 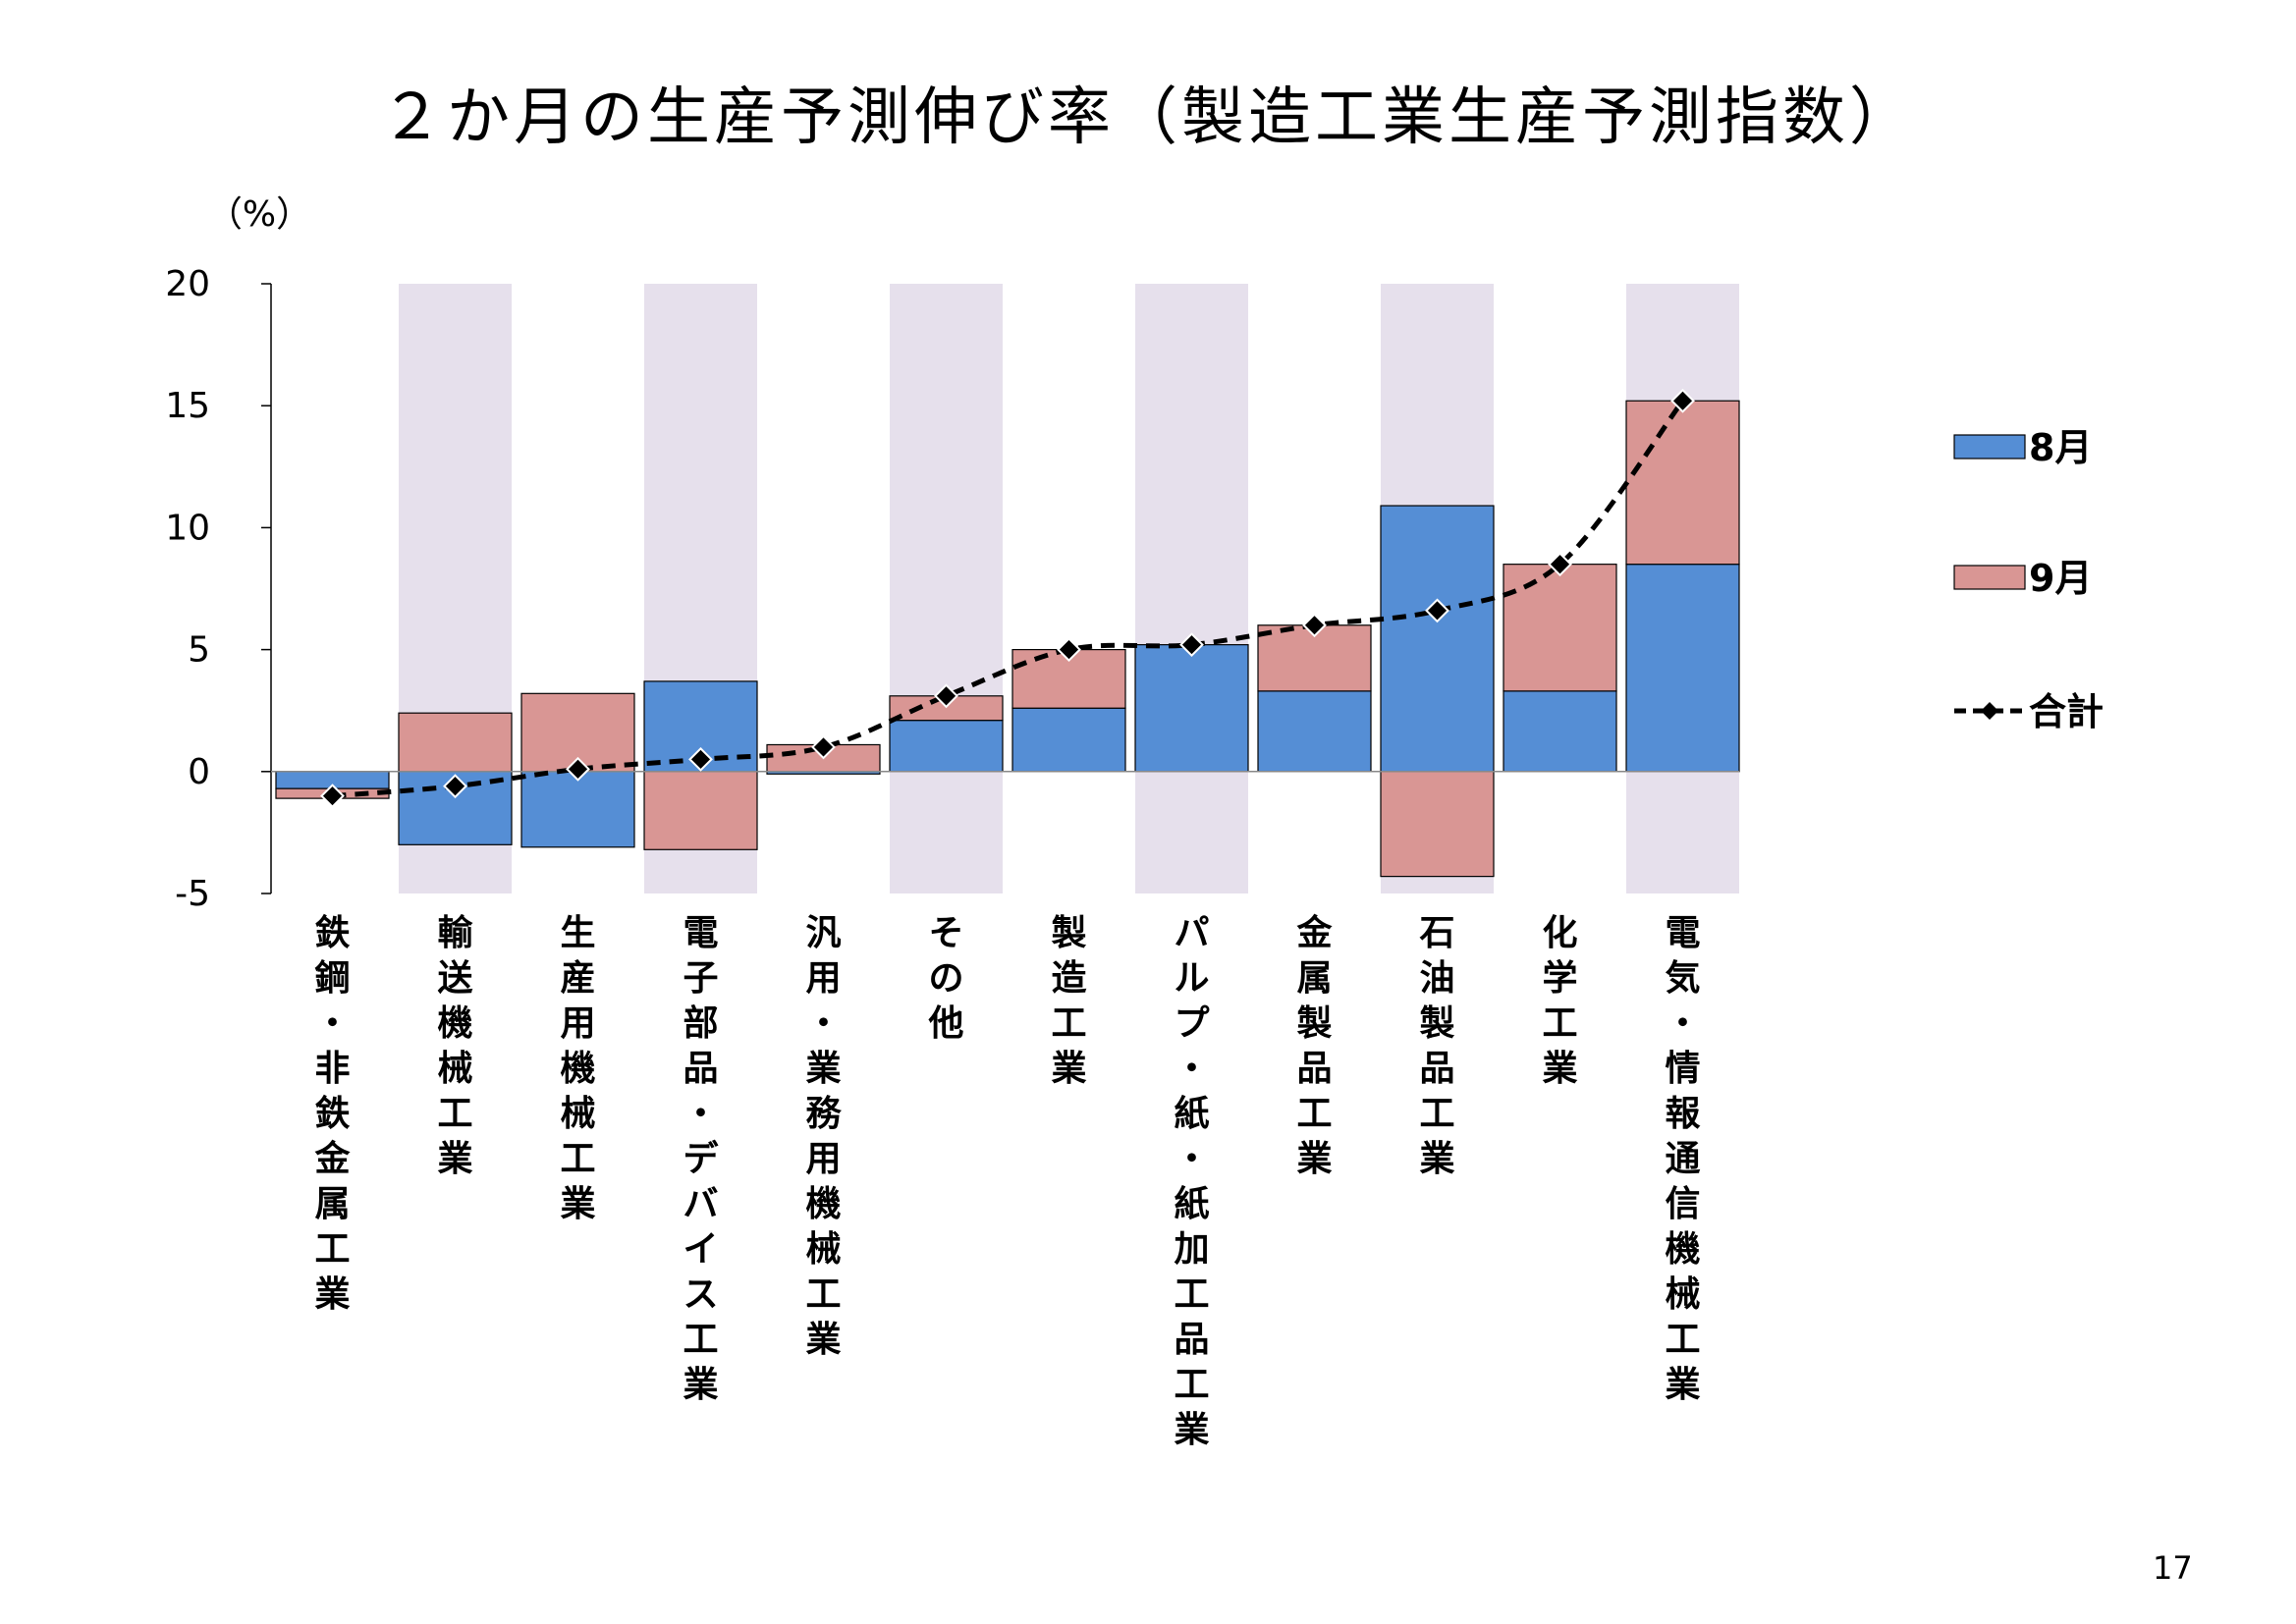 I want to click on legend-label: 合計, so click(x=2066, y=711).